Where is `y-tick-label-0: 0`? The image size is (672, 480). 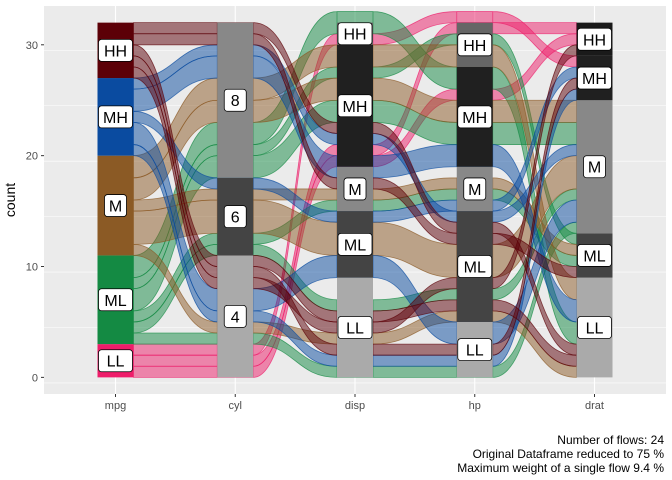 y-tick-label-0: 0 is located at coordinates (35, 378).